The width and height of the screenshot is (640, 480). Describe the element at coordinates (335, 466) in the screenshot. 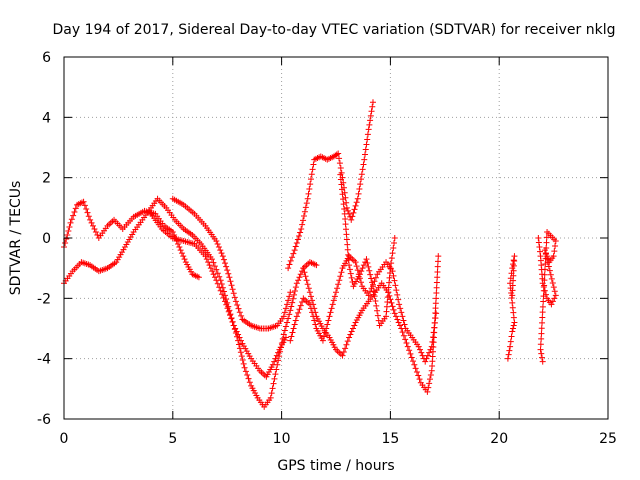

I see `x-axis-label: GPS time / hours` at that location.